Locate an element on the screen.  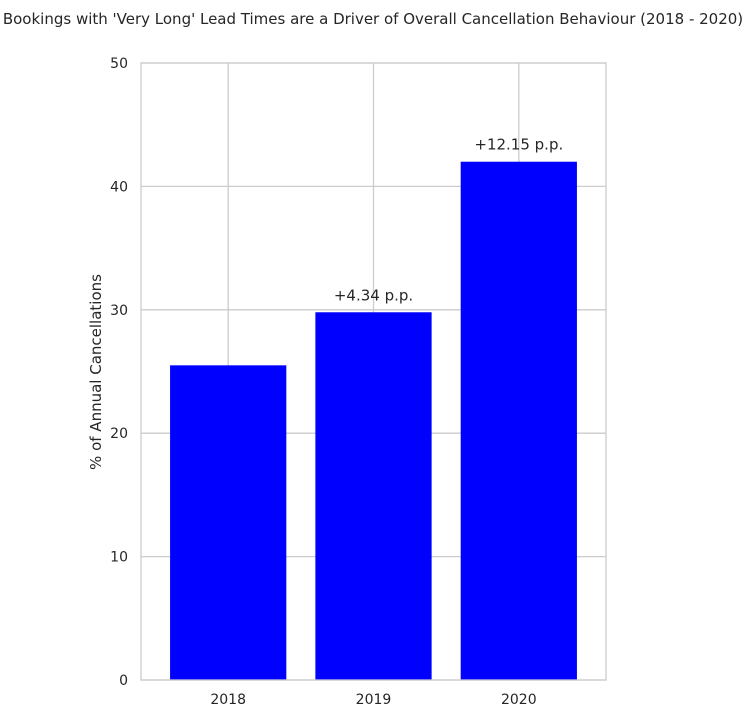
y-tick-label: 20 is located at coordinates (119, 434).